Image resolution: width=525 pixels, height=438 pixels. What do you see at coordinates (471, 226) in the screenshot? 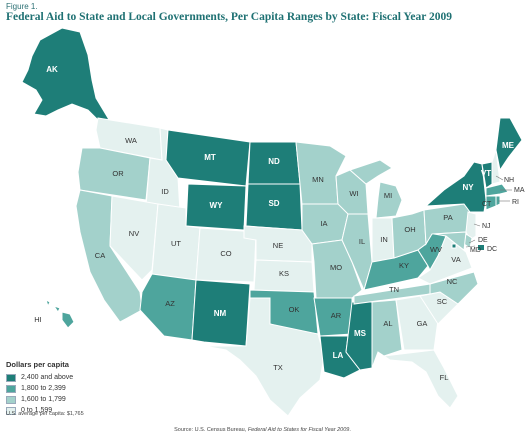
I see `state-nj` at bounding box center [471, 226].